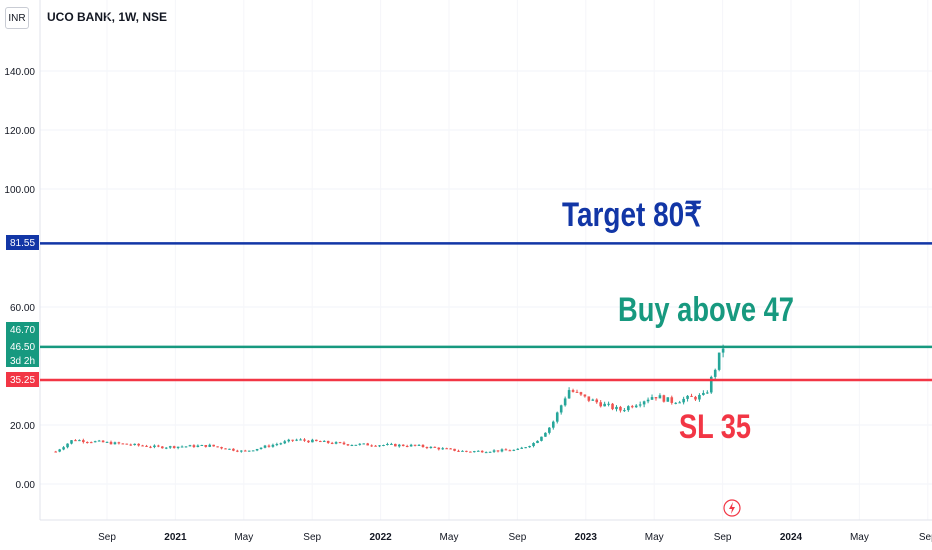  What do you see at coordinates (22, 330) in the screenshot?
I see `high-value-text: 46.70` at bounding box center [22, 330].